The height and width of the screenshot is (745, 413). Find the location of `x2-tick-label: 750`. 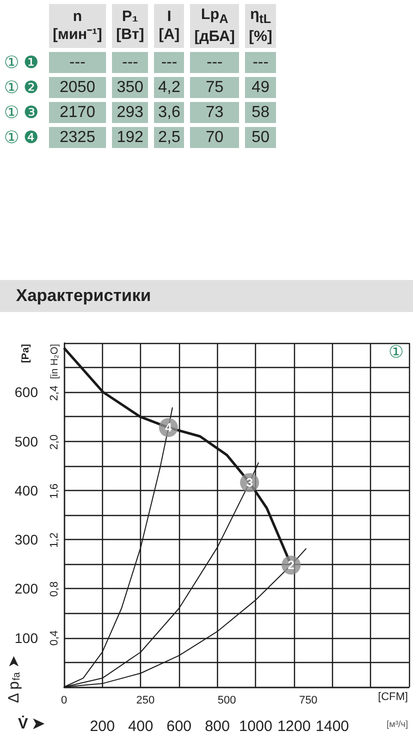

x2-tick-label: 750 is located at coordinates (308, 700).